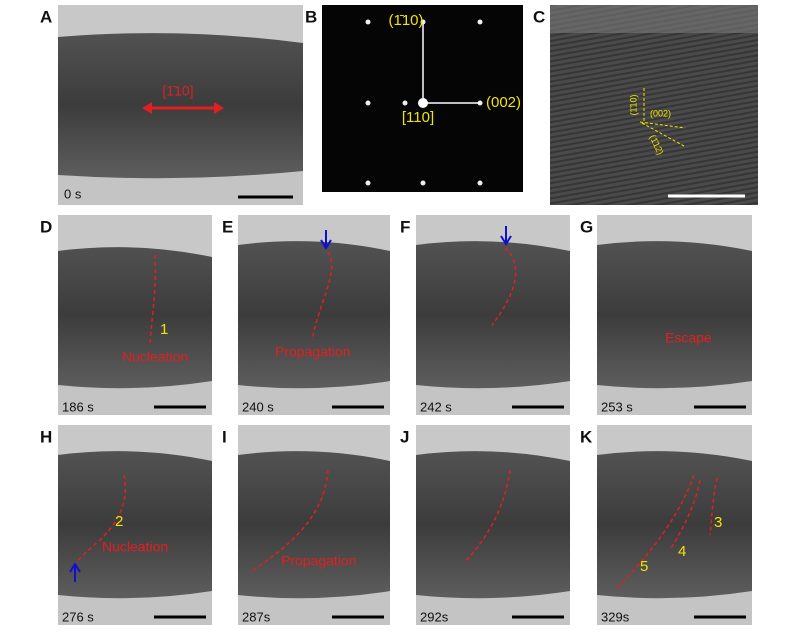 The width and height of the screenshot is (791, 639). What do you see at coordinates (436, 406) in the screenshot?
I see `time-label: 242 s` at bounding box center [436, 406].